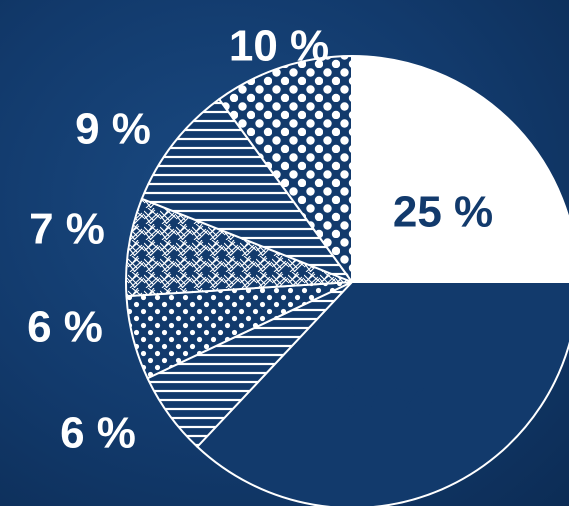 This screenshot has width=569, height=506. I want to click on slice-label-2: 37 %, so click(383, 401).